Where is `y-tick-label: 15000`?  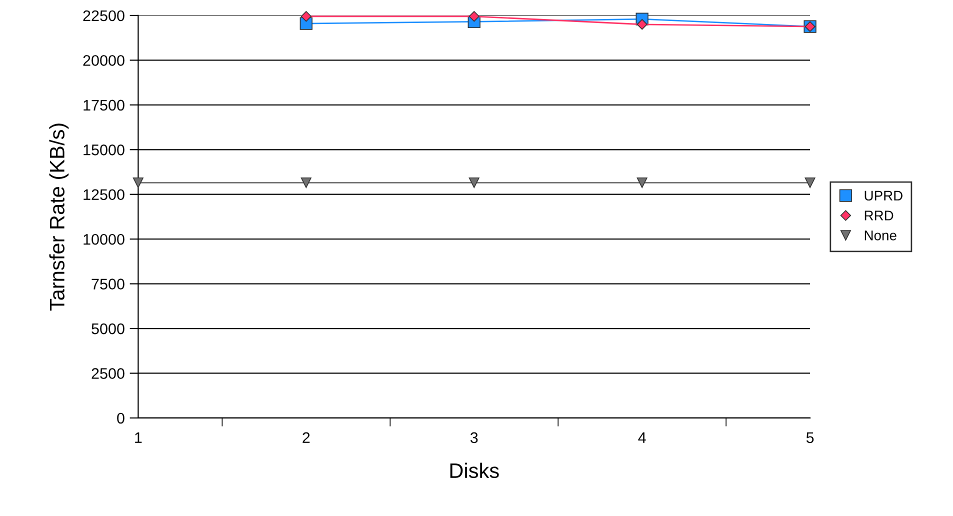 y-tick-label: 15000 is located at coordinates (104, 150).